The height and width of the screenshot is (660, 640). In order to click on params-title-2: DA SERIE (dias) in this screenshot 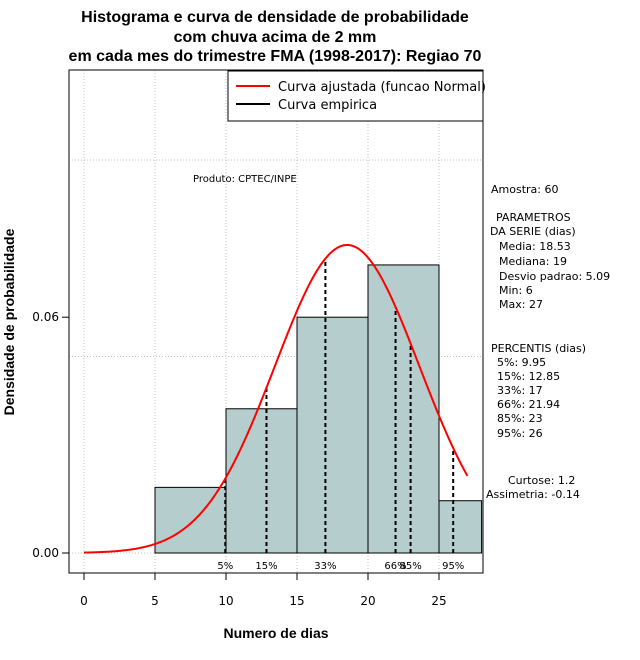, I will do `click(533, 231)`.